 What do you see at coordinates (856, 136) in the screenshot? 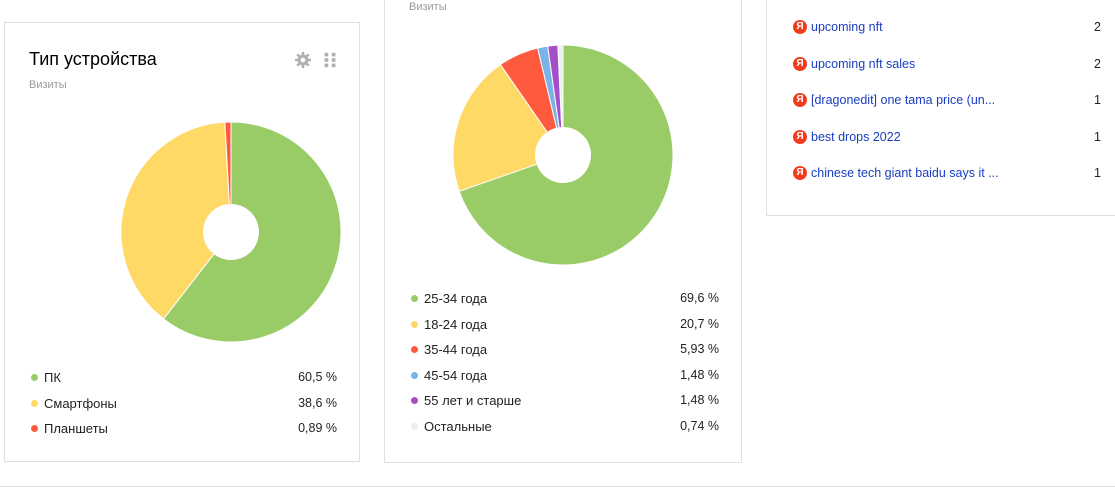
I see `search-phrase-link: best drops 2022` at bounding box center [856, 136].